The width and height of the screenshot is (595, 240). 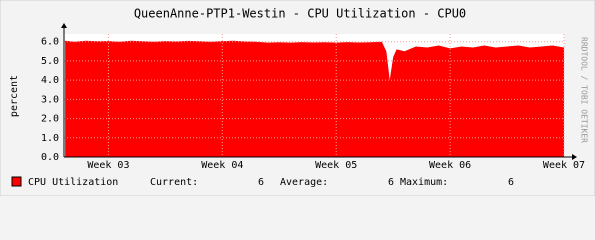 I want to click on y-tick-label: 6.0, so click(x=50, y=42).